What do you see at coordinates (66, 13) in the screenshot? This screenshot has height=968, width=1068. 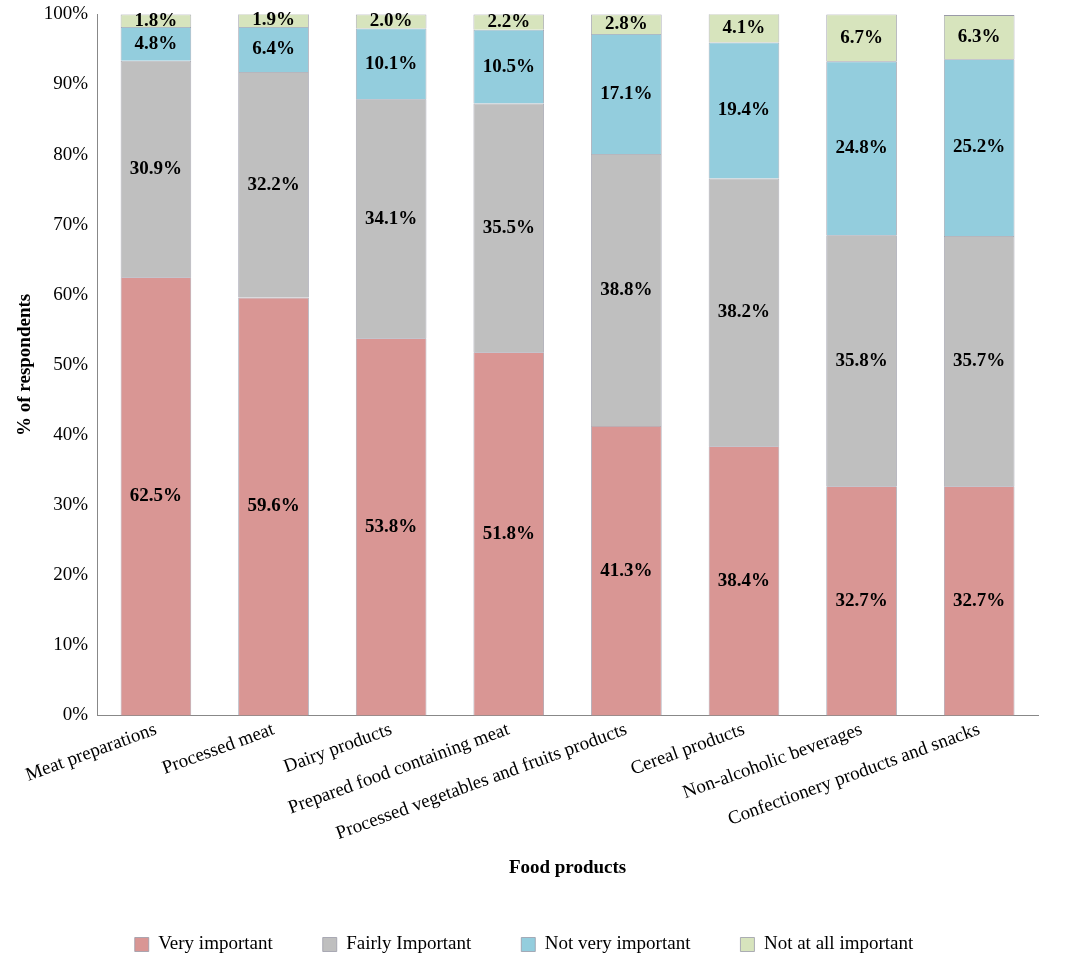 I see `y-tick-label: 100%` at bounding box center [66, 13].